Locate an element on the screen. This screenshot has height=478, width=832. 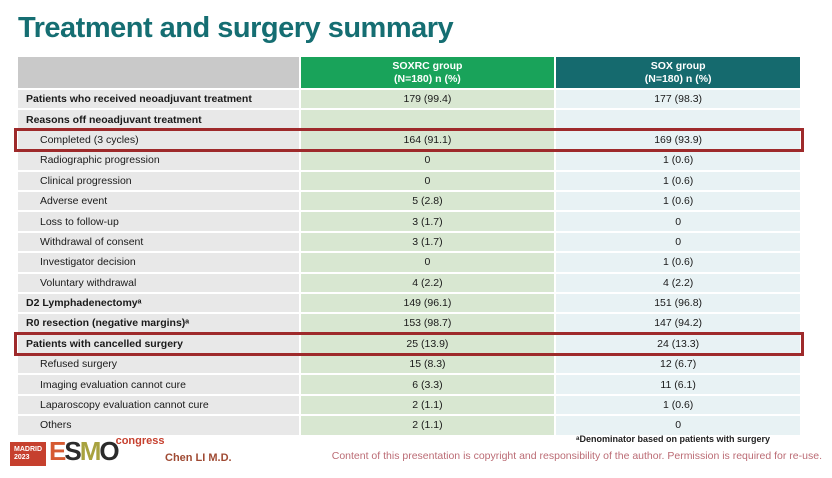
esmo-letter-m: M is located at coordinates (90, 451).